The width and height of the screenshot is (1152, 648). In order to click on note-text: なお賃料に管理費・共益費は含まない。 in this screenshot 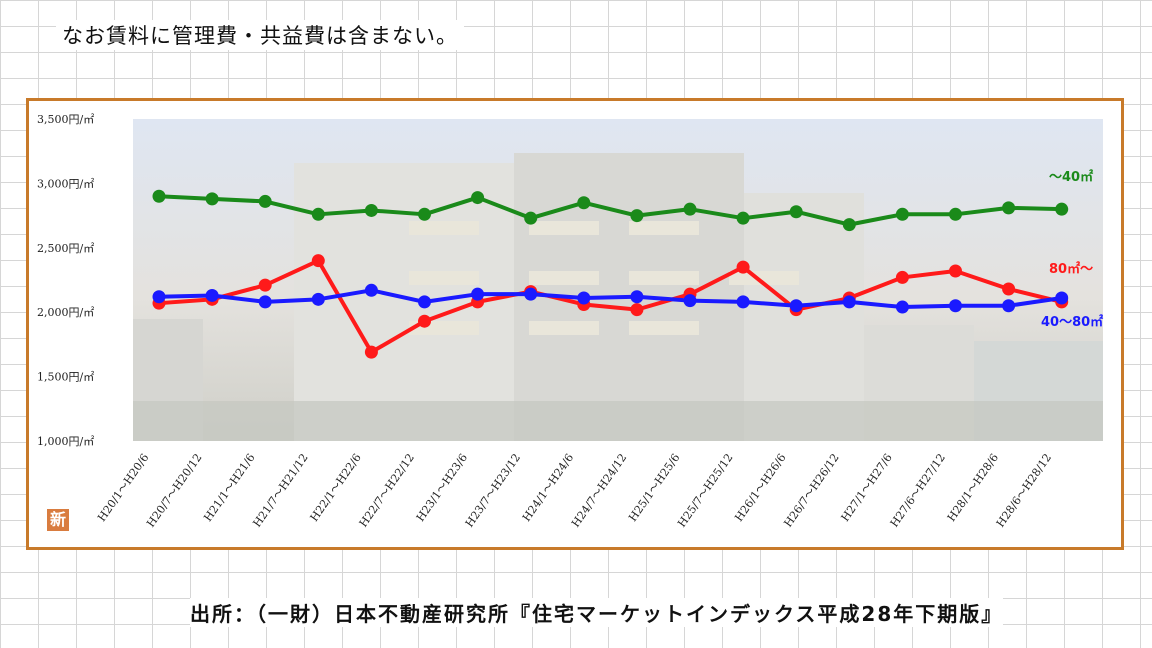, I will do `click(260, 35)`.